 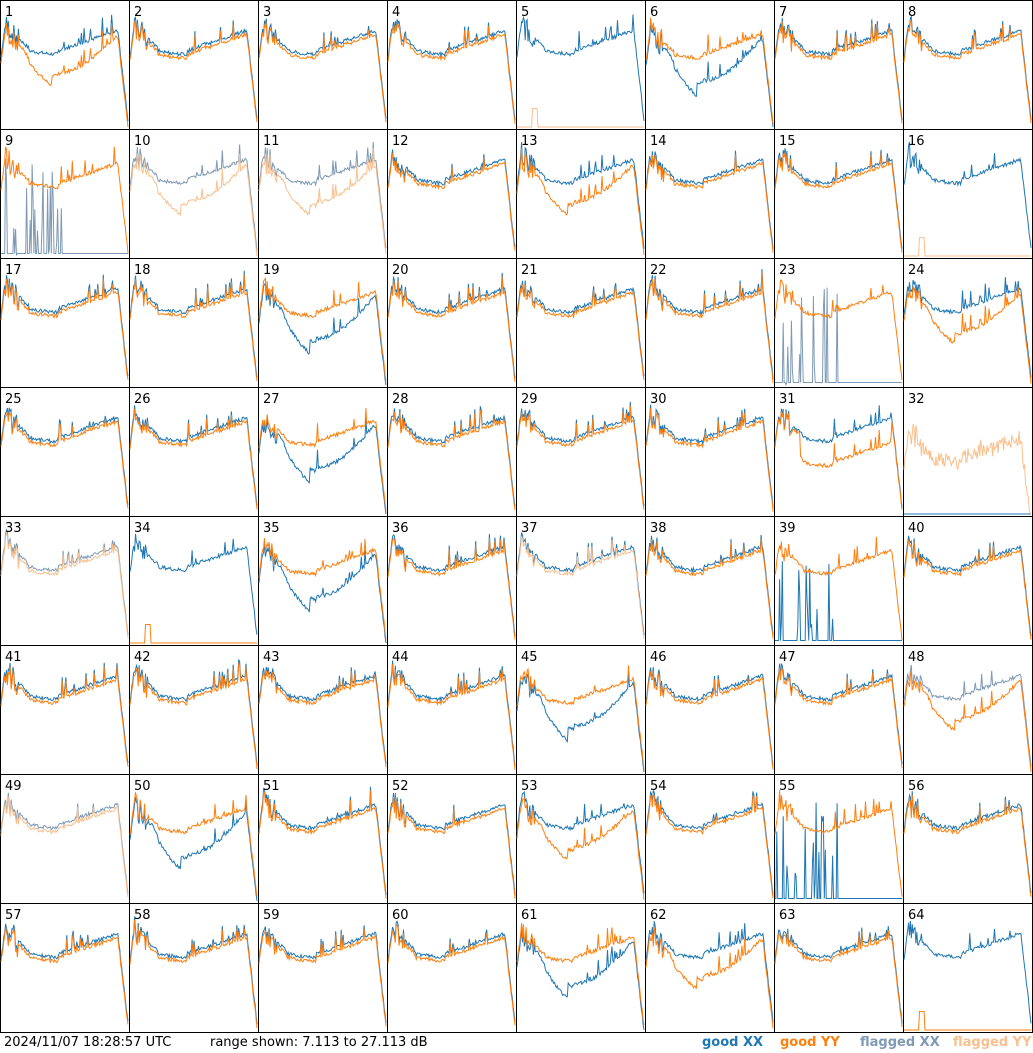 What do you see at coordinates (787, 528) in the screenshot?
I see `panel-label: 39` at bounding box center [787, 528].